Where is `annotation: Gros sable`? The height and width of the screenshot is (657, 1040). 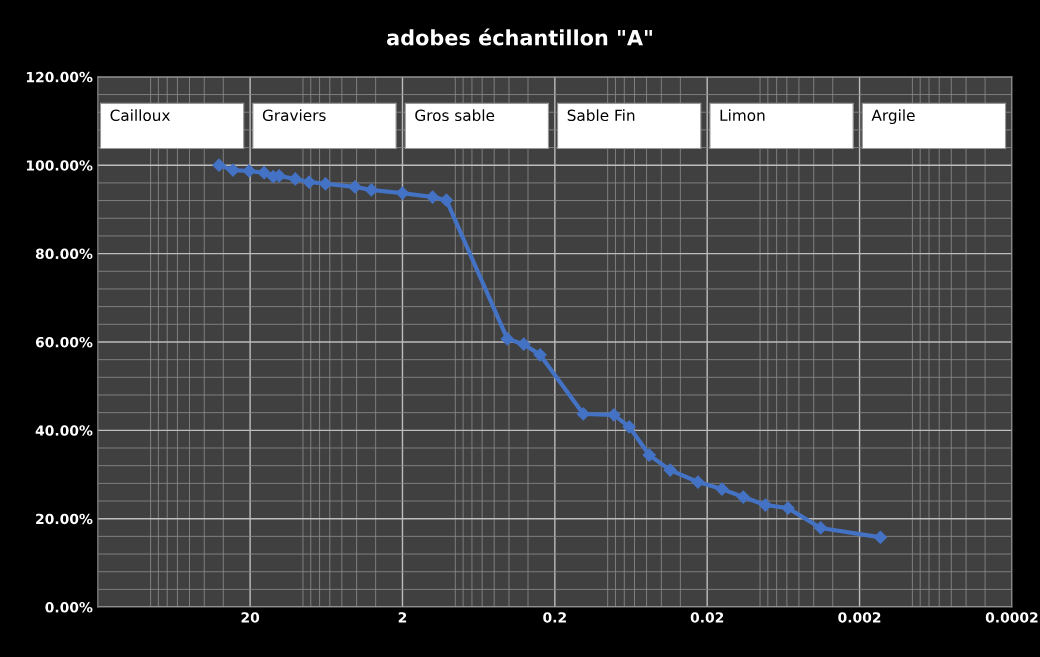 annotation: Gros sable is located at coordinates (455, 115).